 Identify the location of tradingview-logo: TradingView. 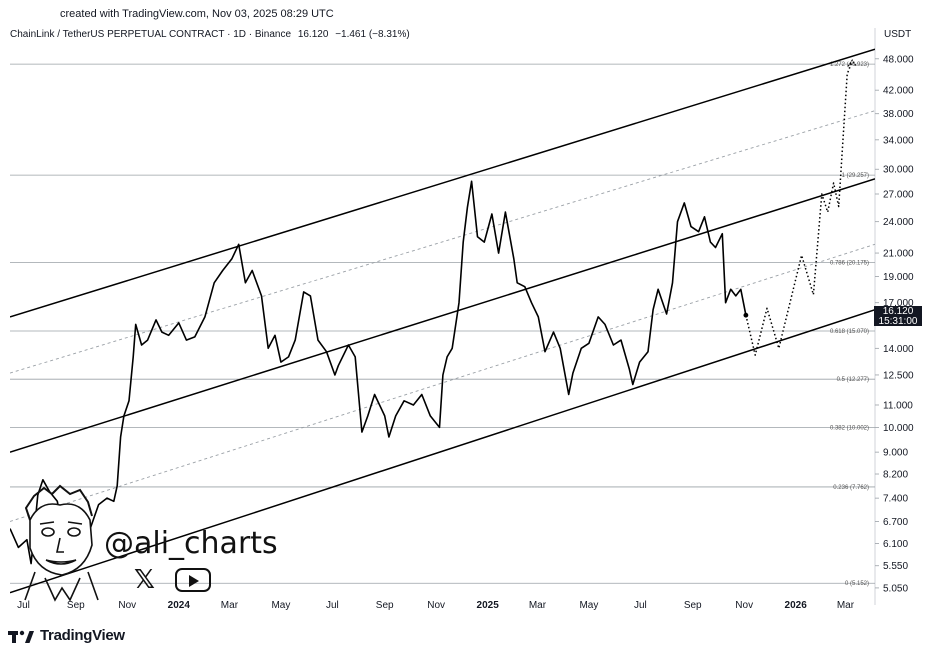
(66, 635).